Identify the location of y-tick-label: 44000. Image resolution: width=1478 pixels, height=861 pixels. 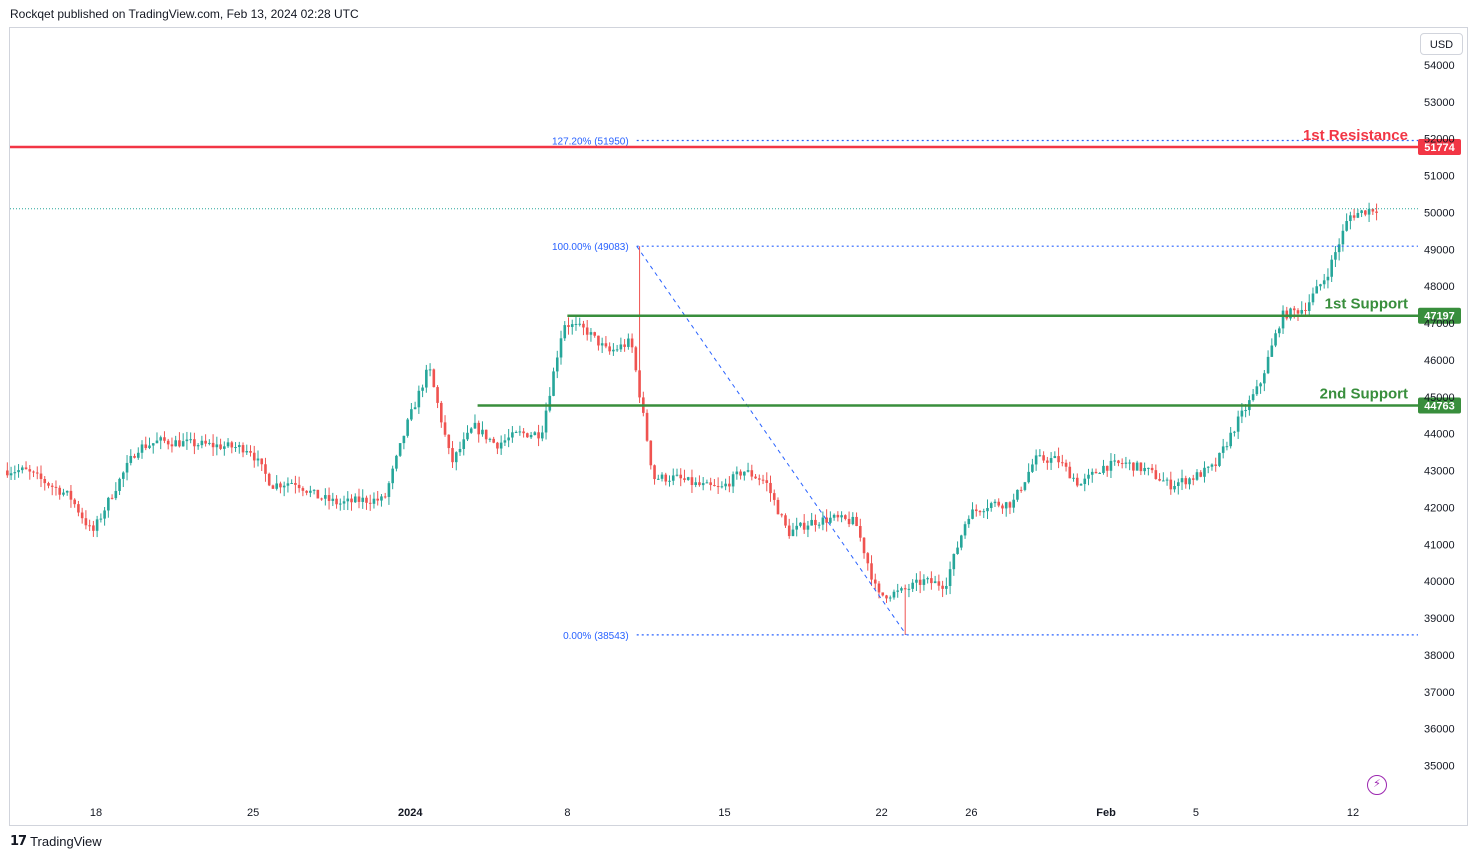
(1439, 435).